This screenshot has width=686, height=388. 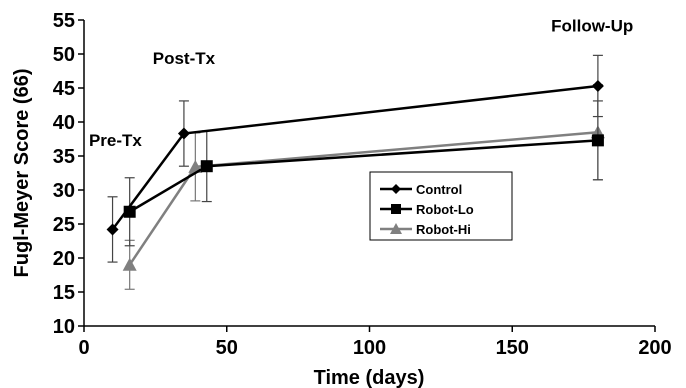 I want to click on y-axis-title: Fugl-Meyer Score (66), so click(x=22, y=173).